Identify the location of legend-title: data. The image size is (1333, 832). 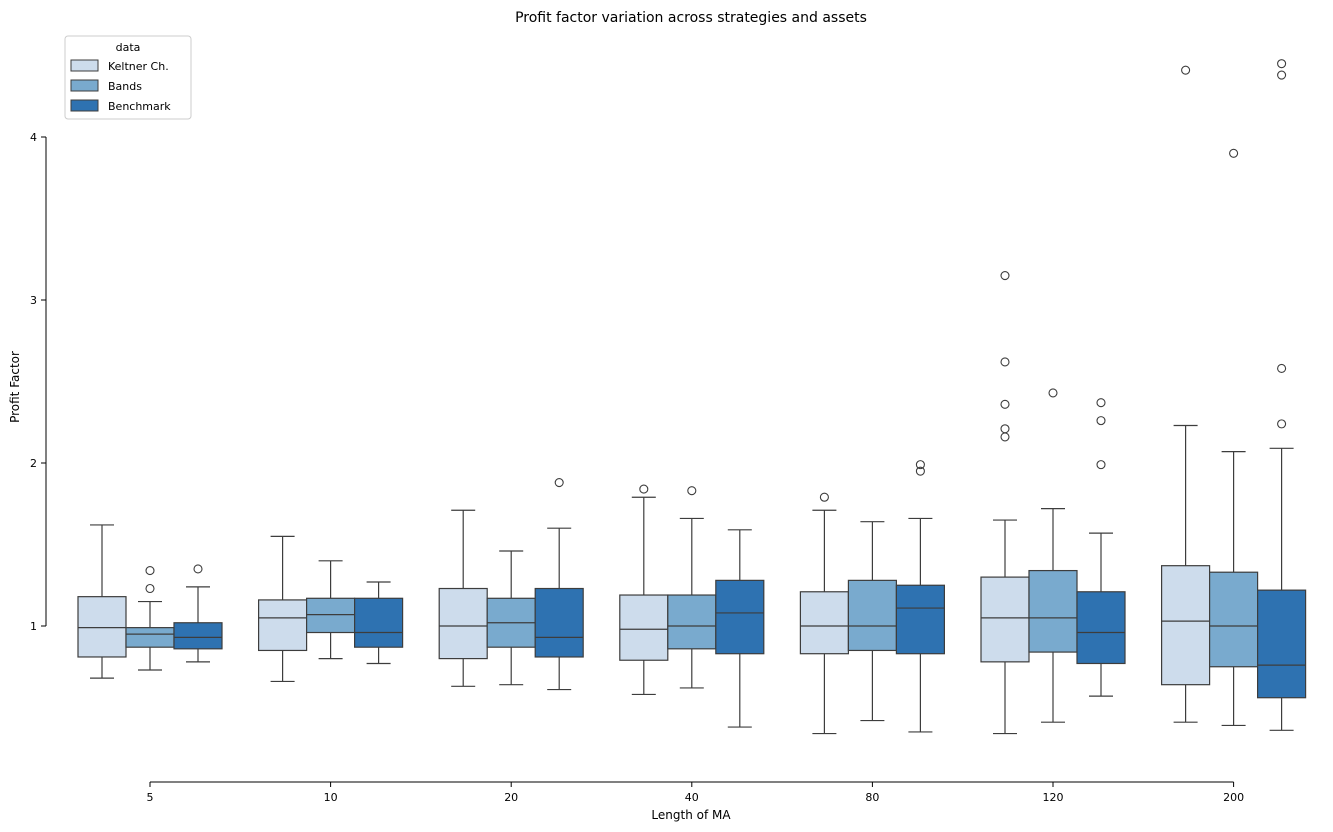
(128, 47).